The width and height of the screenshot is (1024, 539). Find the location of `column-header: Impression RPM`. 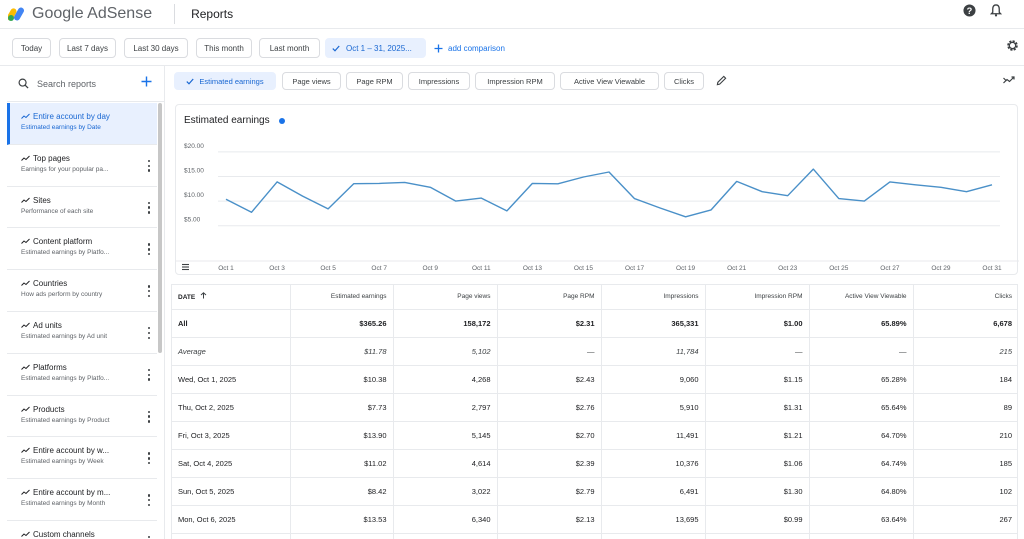

column-header: Impression RPM is located at coordinates (756, 297).